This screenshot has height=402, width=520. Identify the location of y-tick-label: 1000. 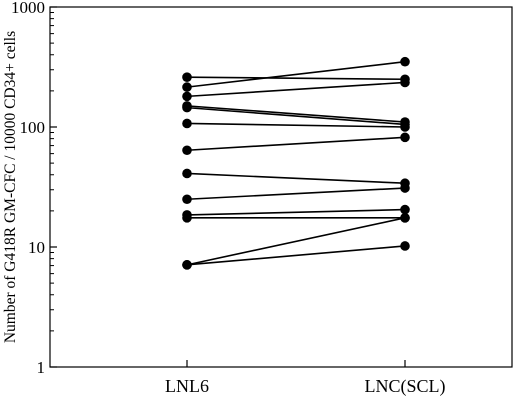
(28, 8).